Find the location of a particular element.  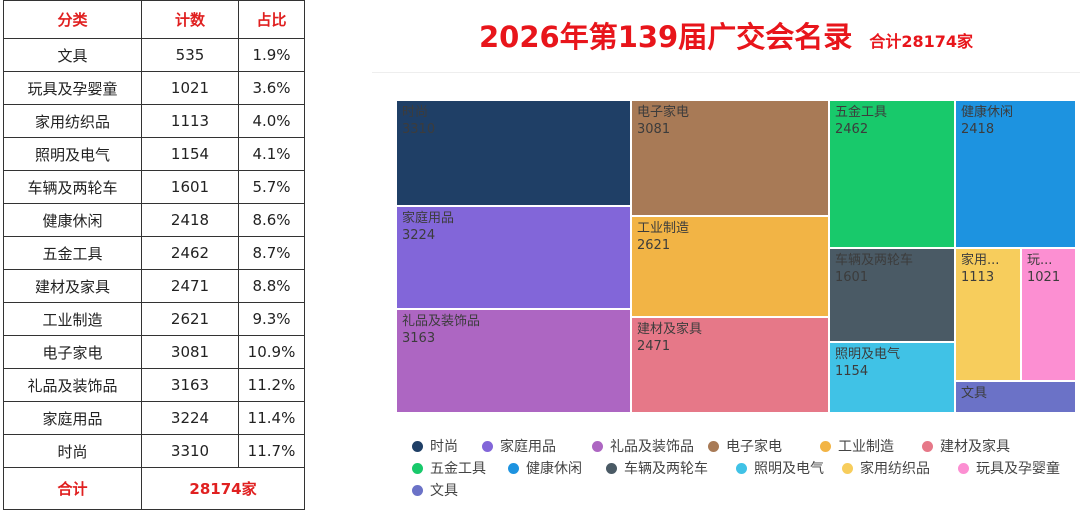

table-row: 工业制造 2621 9.3% is located at coordinates (154, 319).